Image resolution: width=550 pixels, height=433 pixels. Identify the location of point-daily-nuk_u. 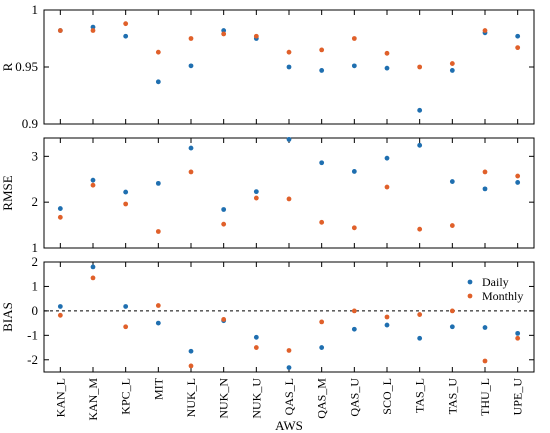
(256, 337).